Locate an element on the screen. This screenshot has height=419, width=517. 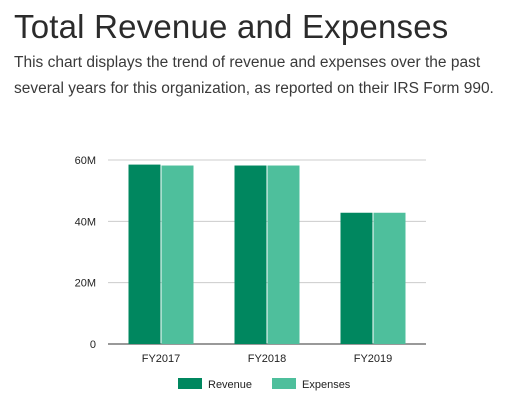
page-title: Total Revenue and Expenses is located at coordinates (231, 26).